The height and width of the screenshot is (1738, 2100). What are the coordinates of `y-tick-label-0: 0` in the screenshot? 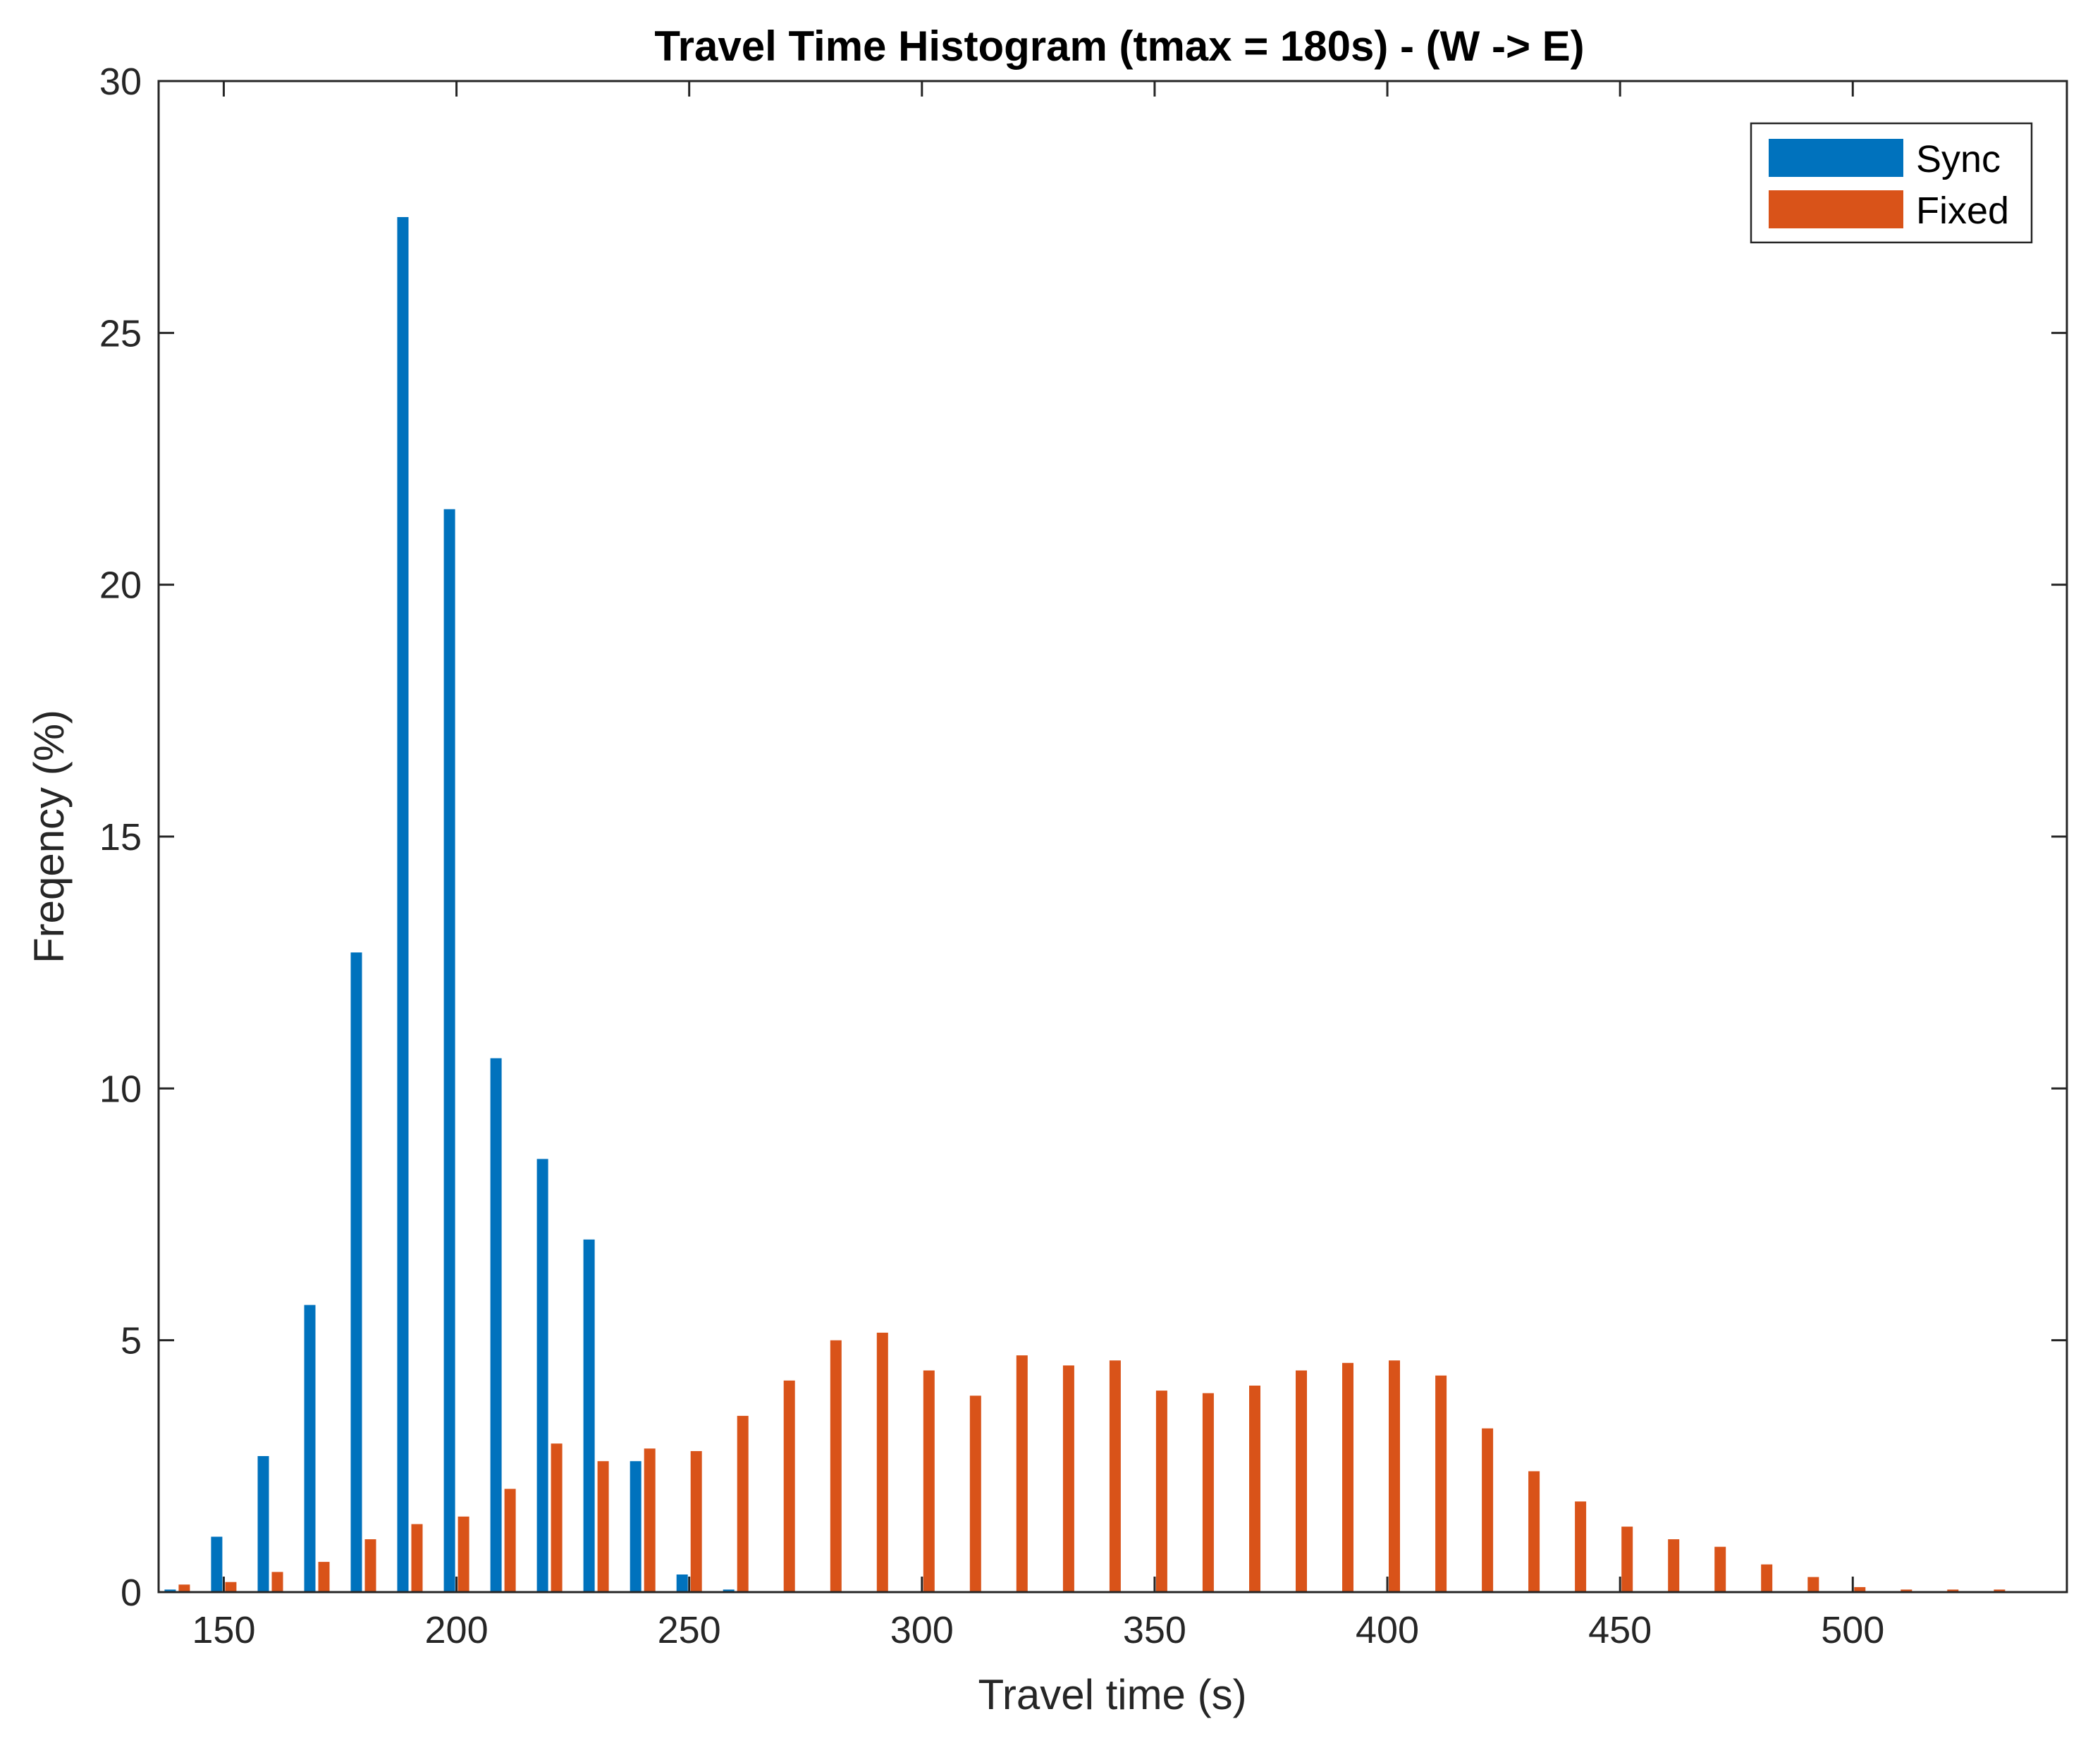 It's located at (131, 1593).